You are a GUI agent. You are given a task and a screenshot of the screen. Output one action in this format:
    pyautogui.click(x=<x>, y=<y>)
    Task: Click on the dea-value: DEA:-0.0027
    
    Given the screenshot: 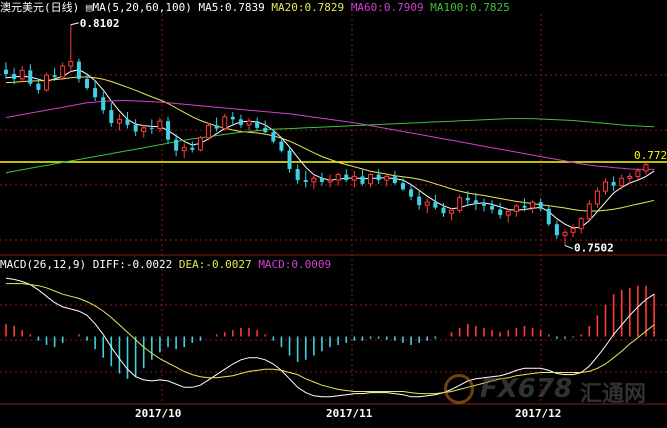 What is the action you would take?
    pyautogui.click(x=215, y=264)
    